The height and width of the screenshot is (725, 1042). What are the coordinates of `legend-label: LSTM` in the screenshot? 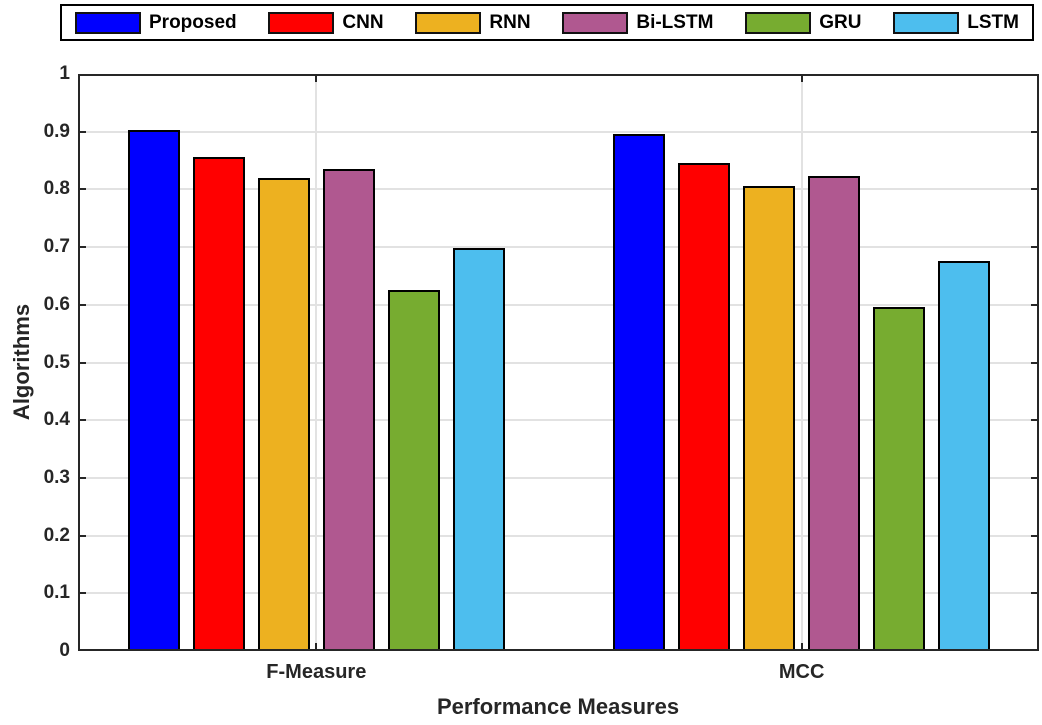 It's located at (993, 22).